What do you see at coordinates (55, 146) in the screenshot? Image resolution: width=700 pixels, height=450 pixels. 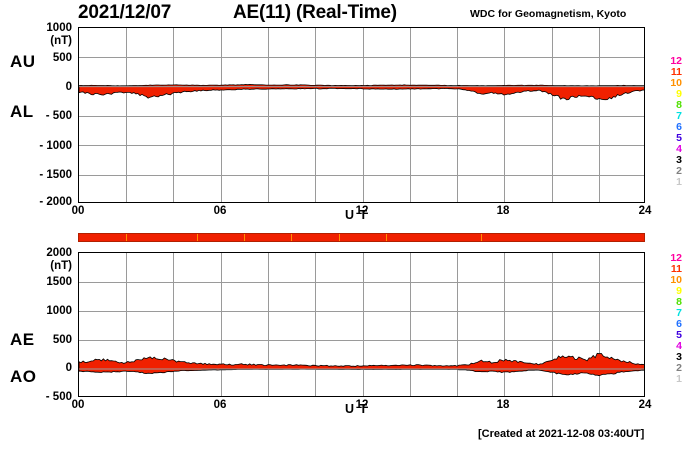 I see `y-tick-top-4: - 1000` at bounding box center [55, 146].